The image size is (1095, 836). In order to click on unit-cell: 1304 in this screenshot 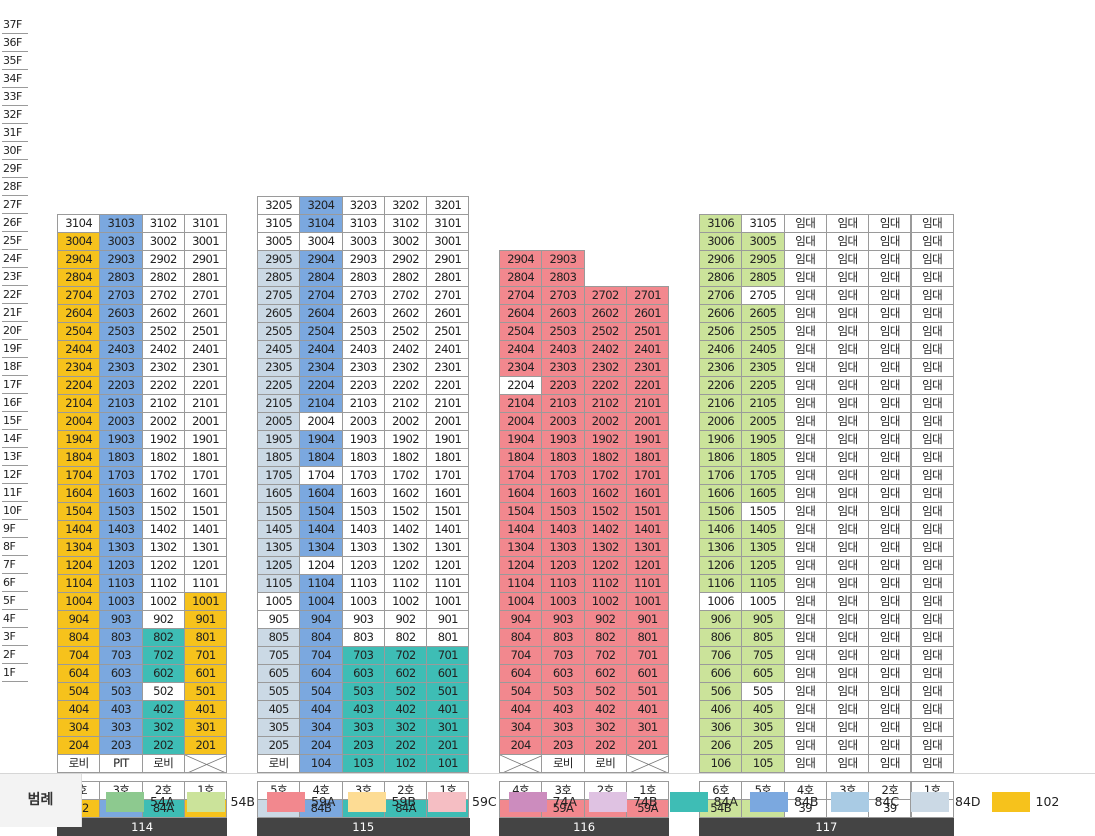, I will do `click(321, 547)`.